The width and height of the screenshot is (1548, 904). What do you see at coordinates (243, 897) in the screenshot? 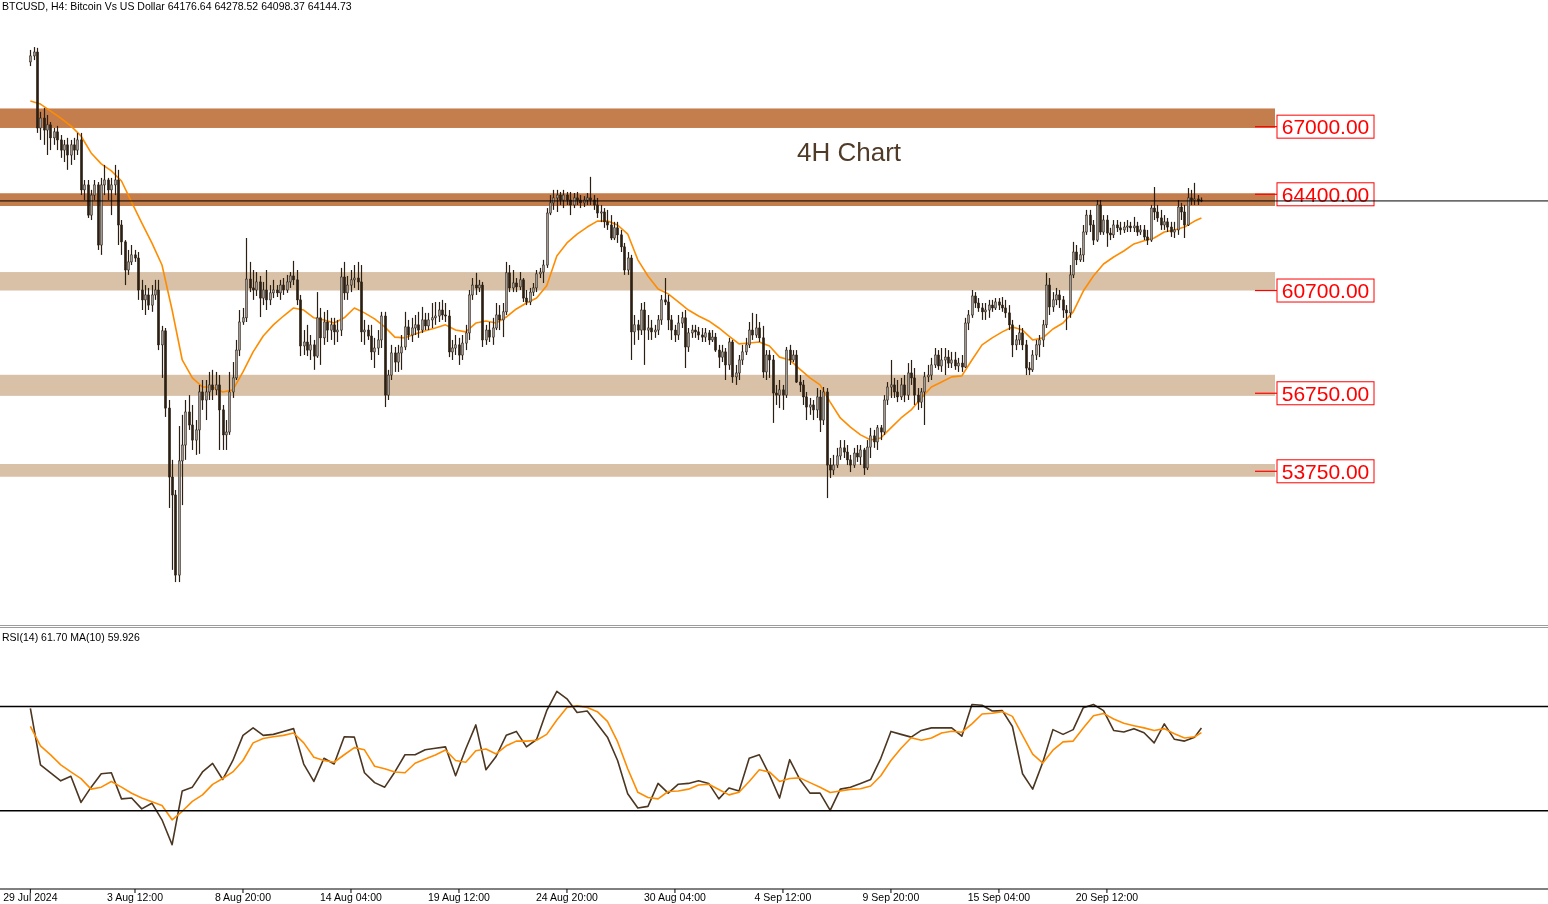
I see `x-tick-label: 8 Aug 20:00` at bounding box center [243, 897].